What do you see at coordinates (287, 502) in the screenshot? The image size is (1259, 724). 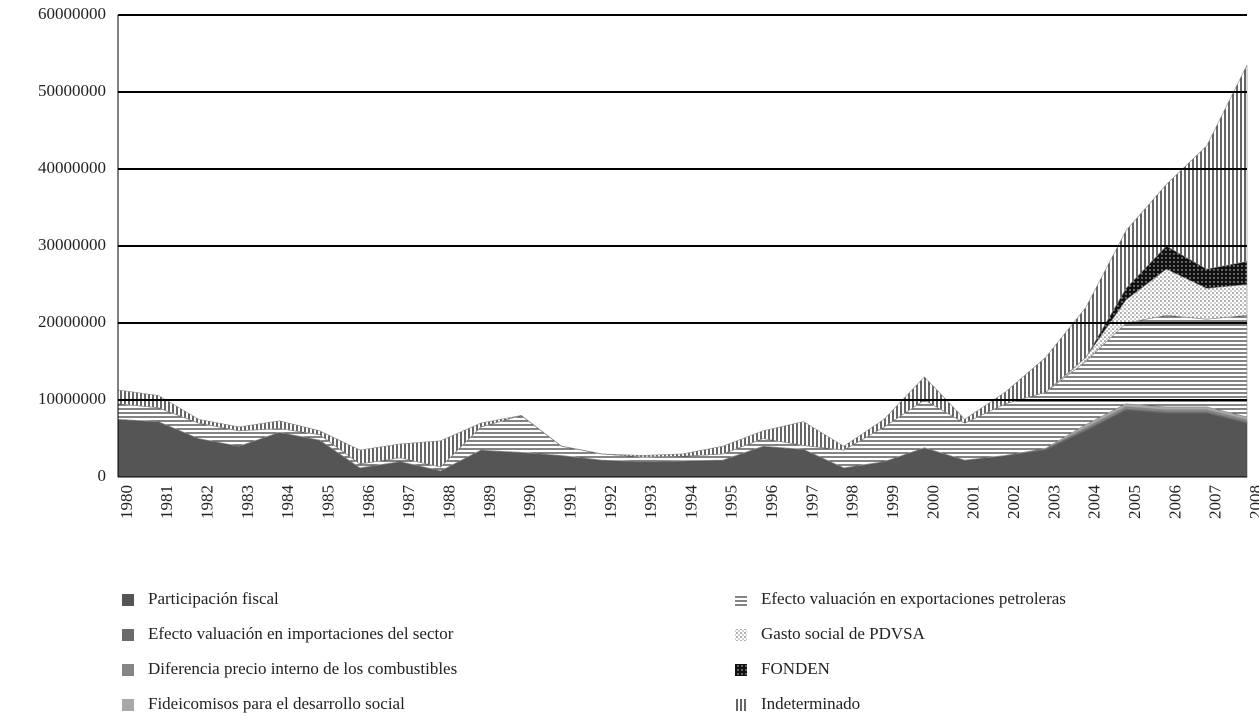 I see `x-tick-label: 1984` at bounding box center [287, 502].